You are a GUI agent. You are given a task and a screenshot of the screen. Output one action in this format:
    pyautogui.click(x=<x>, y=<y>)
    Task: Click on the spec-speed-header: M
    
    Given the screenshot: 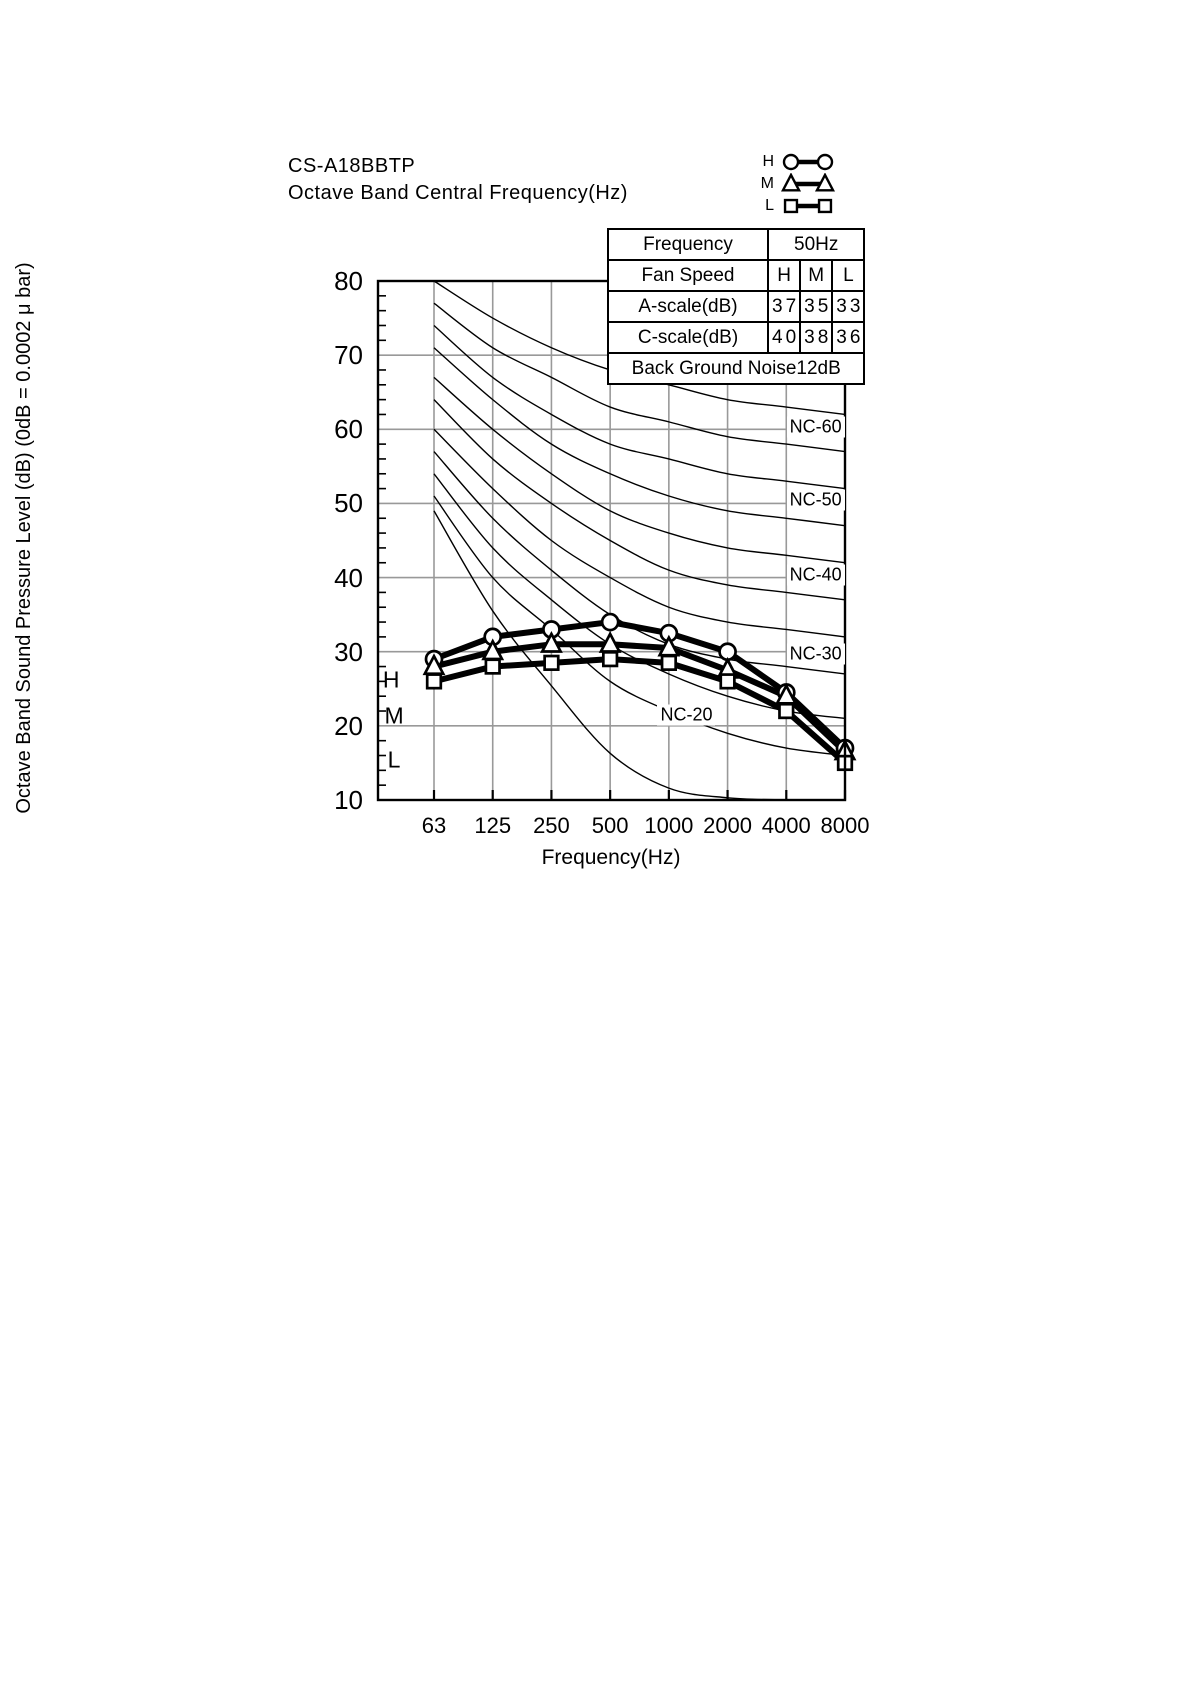 What is the action you would take?
    pyautogui.click(x=816, y=275)
    